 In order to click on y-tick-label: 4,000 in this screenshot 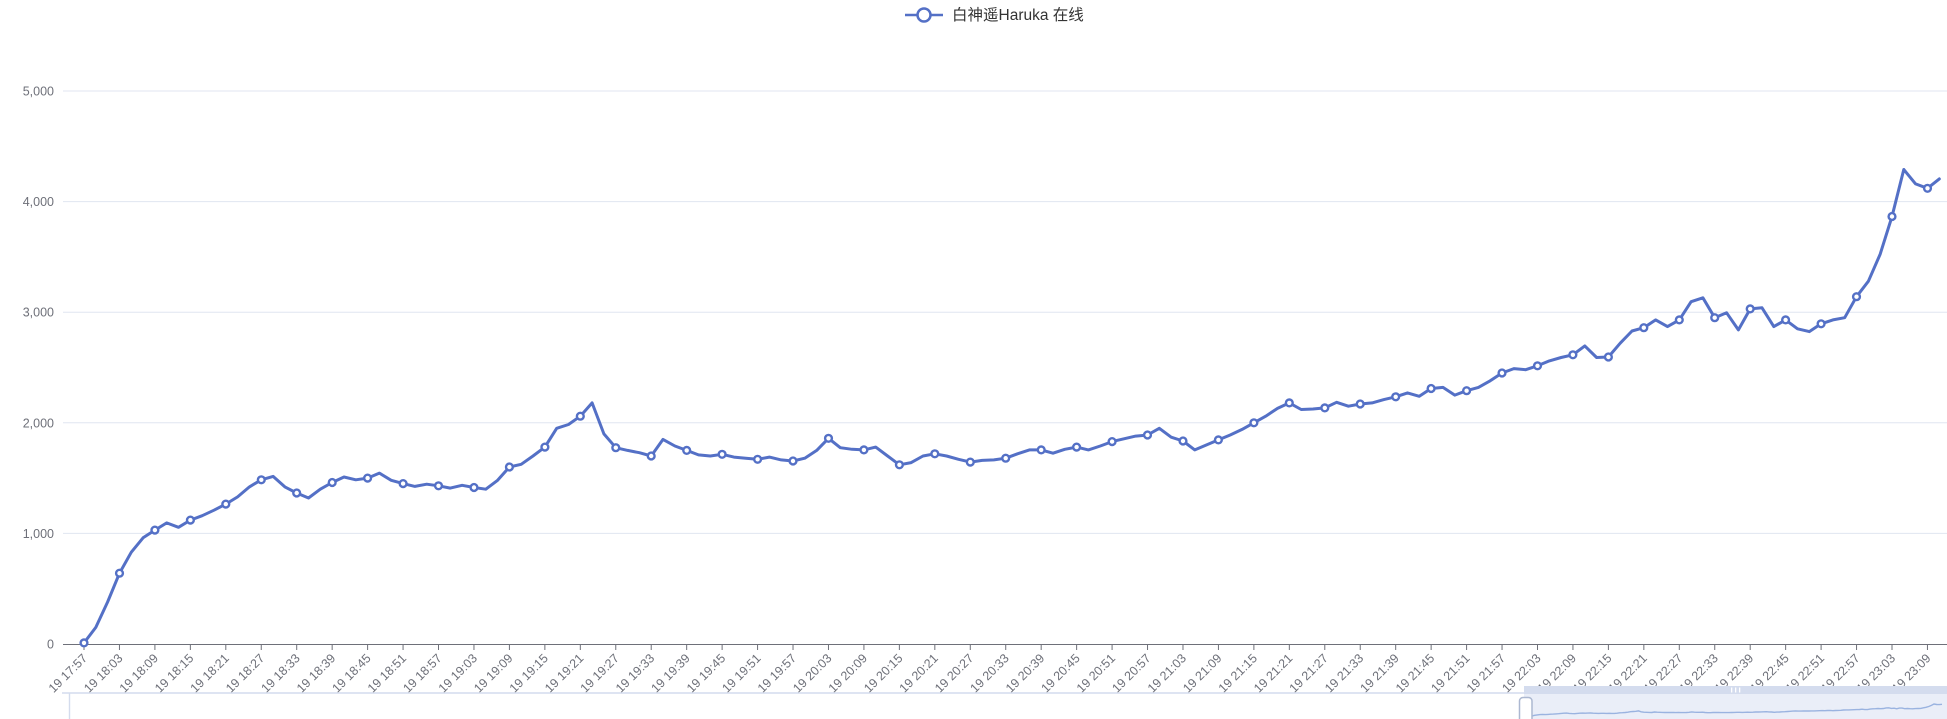, I will do `click(38, 202)`.